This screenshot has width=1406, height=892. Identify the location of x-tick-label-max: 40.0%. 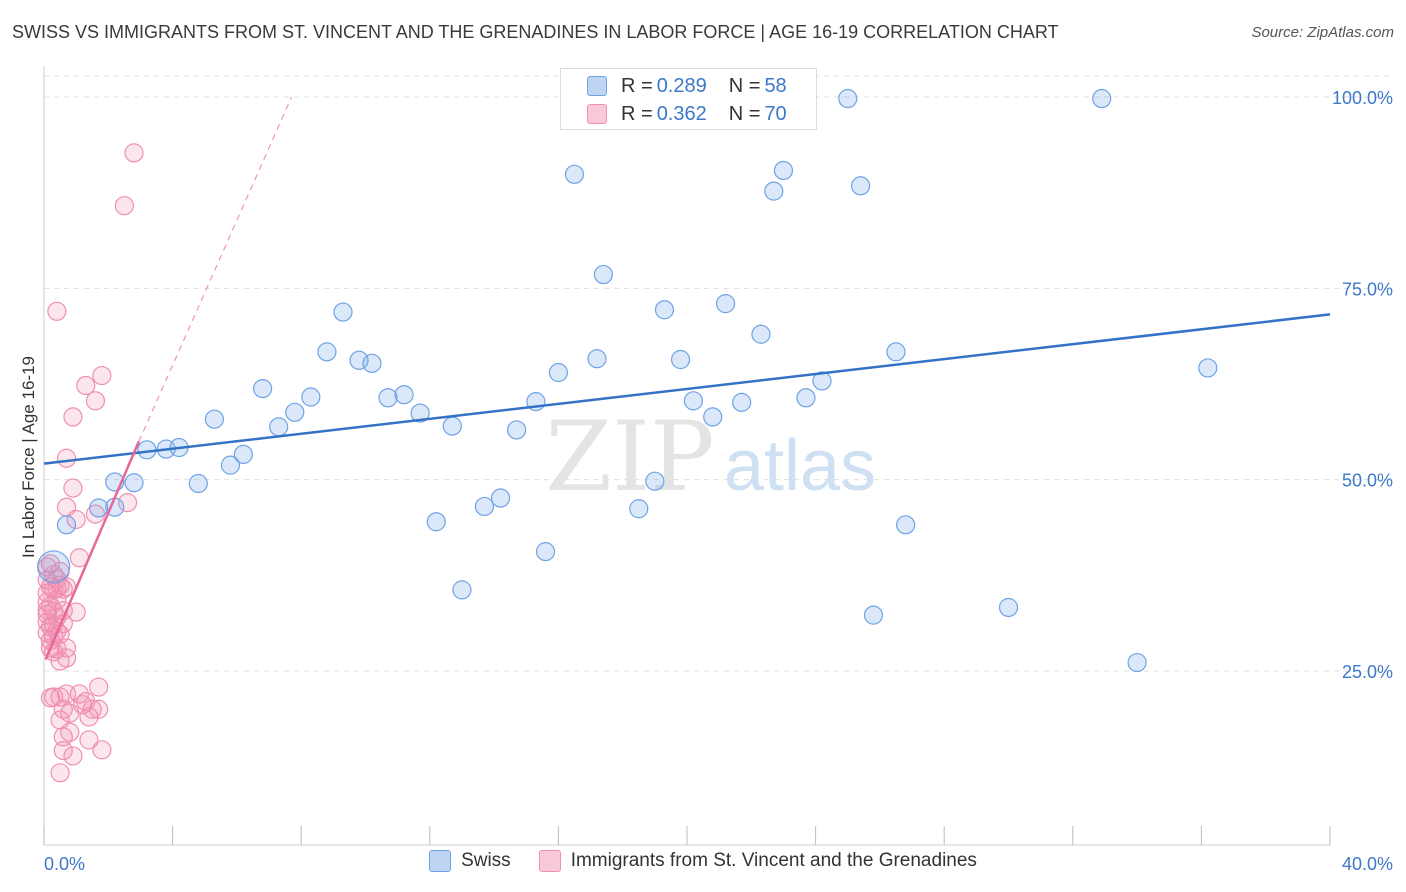
(1367, 864).